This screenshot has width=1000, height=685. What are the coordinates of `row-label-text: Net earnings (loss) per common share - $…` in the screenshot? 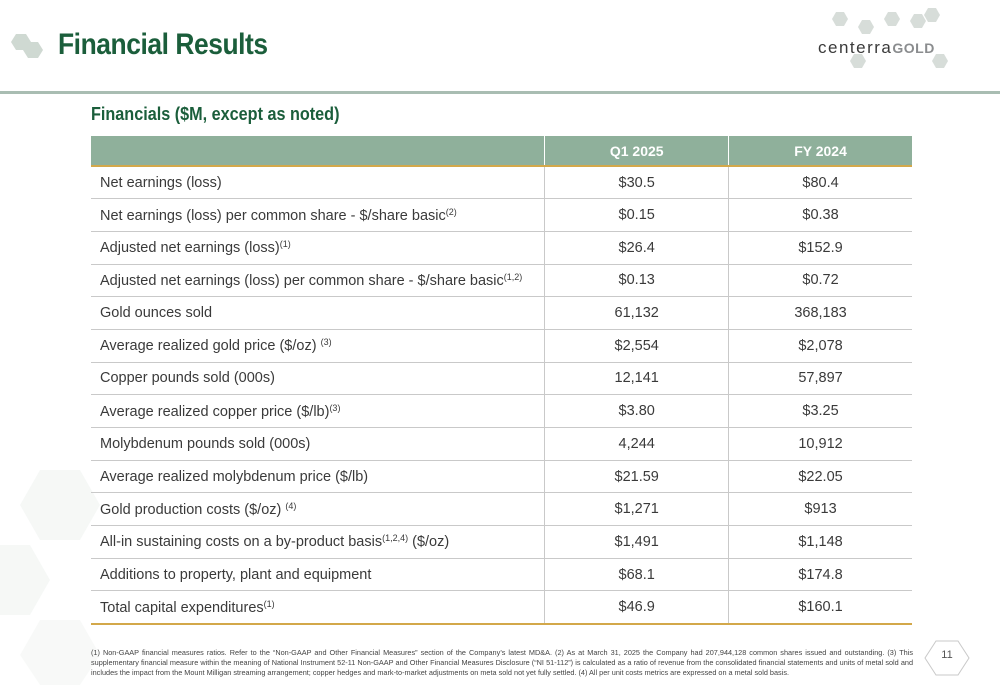 It's located at (273, 215).